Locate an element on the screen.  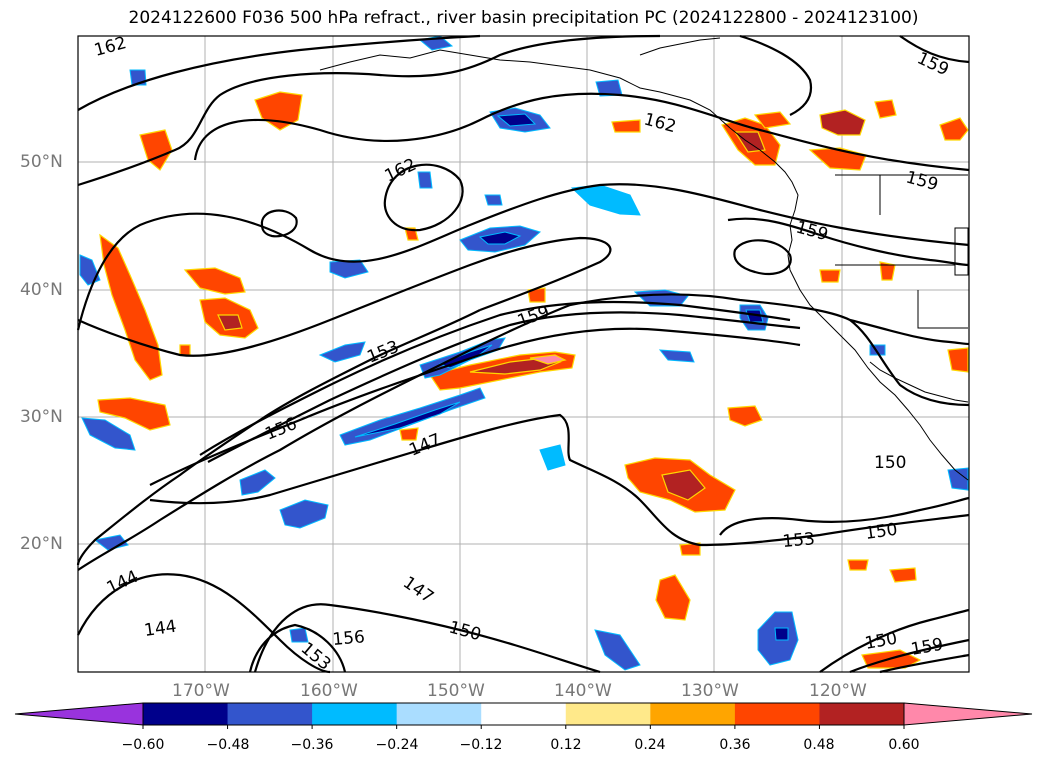
colorbar-tick-label: 0.12 is located at coordinates (566, 745).